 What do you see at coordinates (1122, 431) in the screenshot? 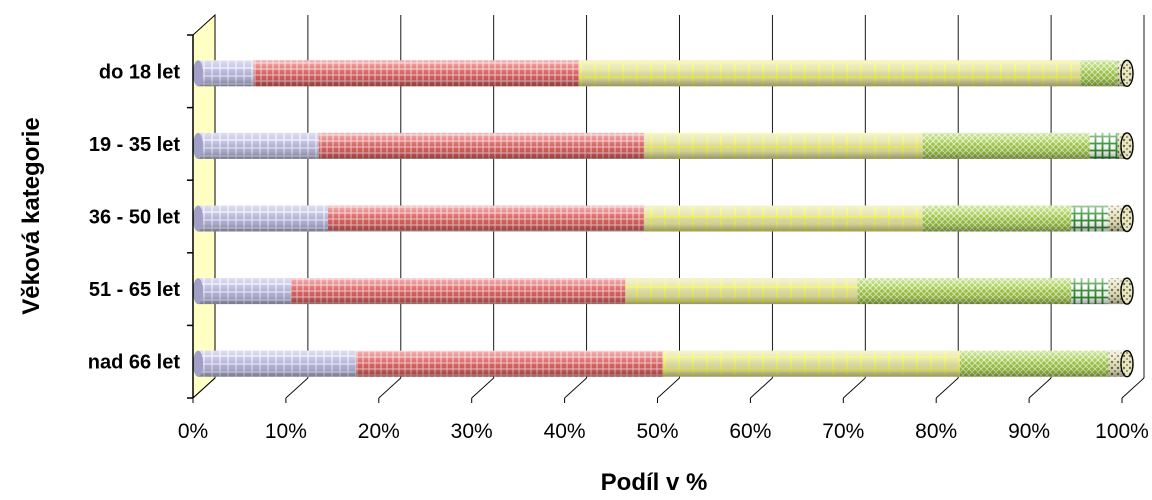
I see `x-tick-label: 100%` at bounding box center [1122, 431].